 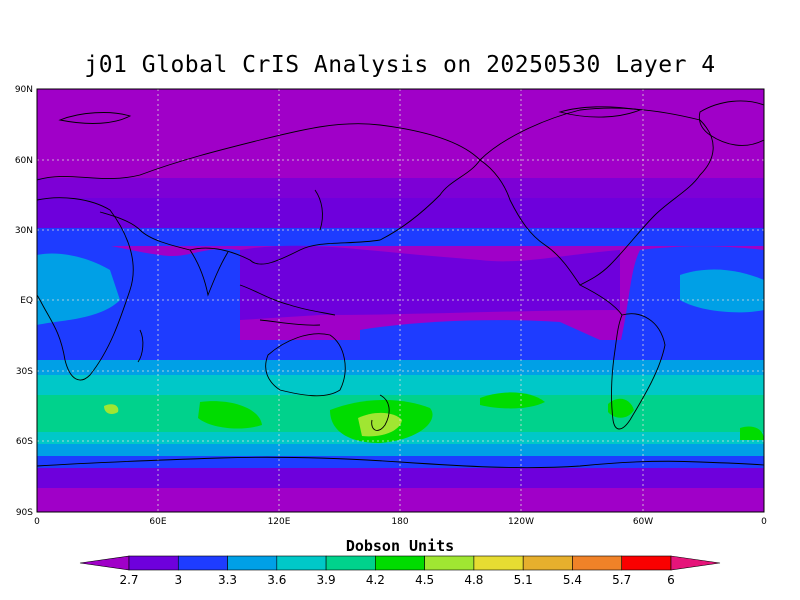 What do you see at coordinates (24, 161) in the screenshot?
I see `lat-label-60n: 60N` at bounding box center [24, 161].